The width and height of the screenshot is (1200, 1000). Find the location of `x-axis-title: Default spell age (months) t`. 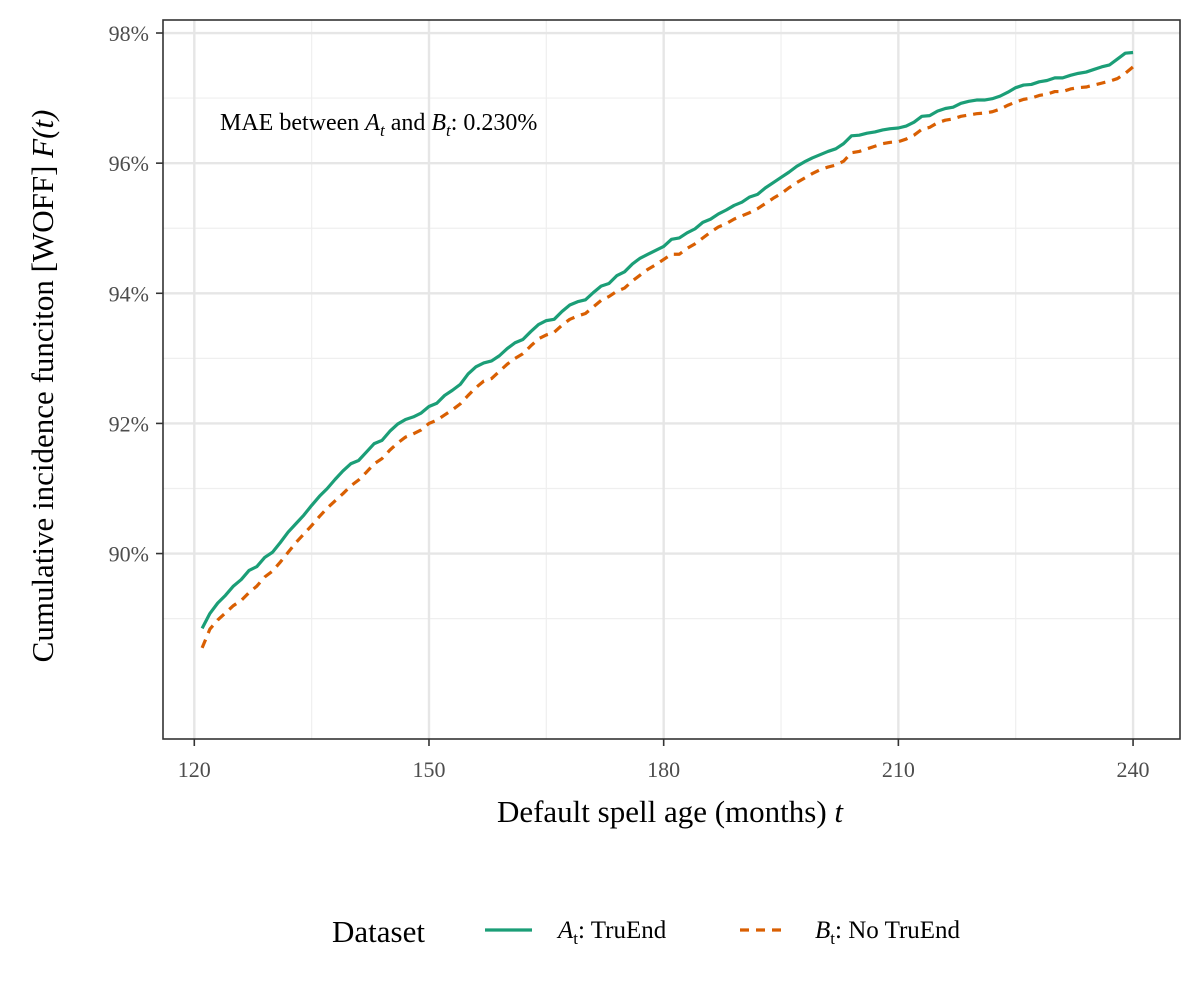

x-axis-title: Default spell age (months) t is located at coordinates (670, 811).